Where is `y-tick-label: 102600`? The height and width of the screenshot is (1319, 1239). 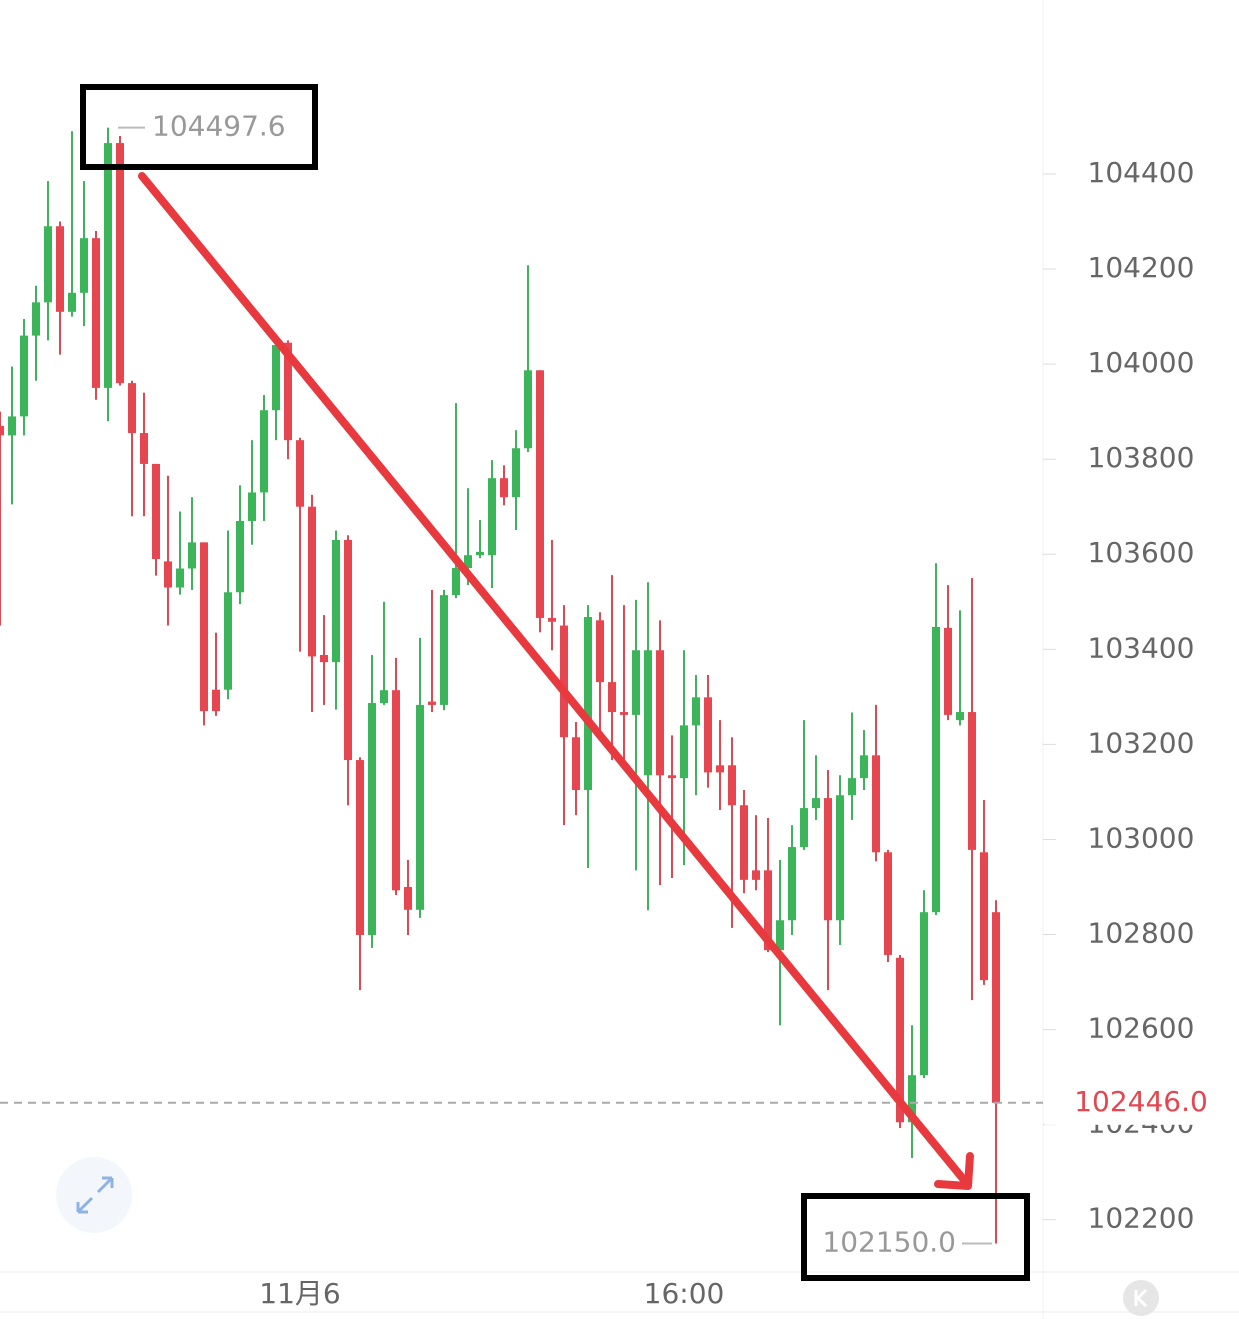 y-tick-label: 102600 is located at coordinates (1141, 1028).